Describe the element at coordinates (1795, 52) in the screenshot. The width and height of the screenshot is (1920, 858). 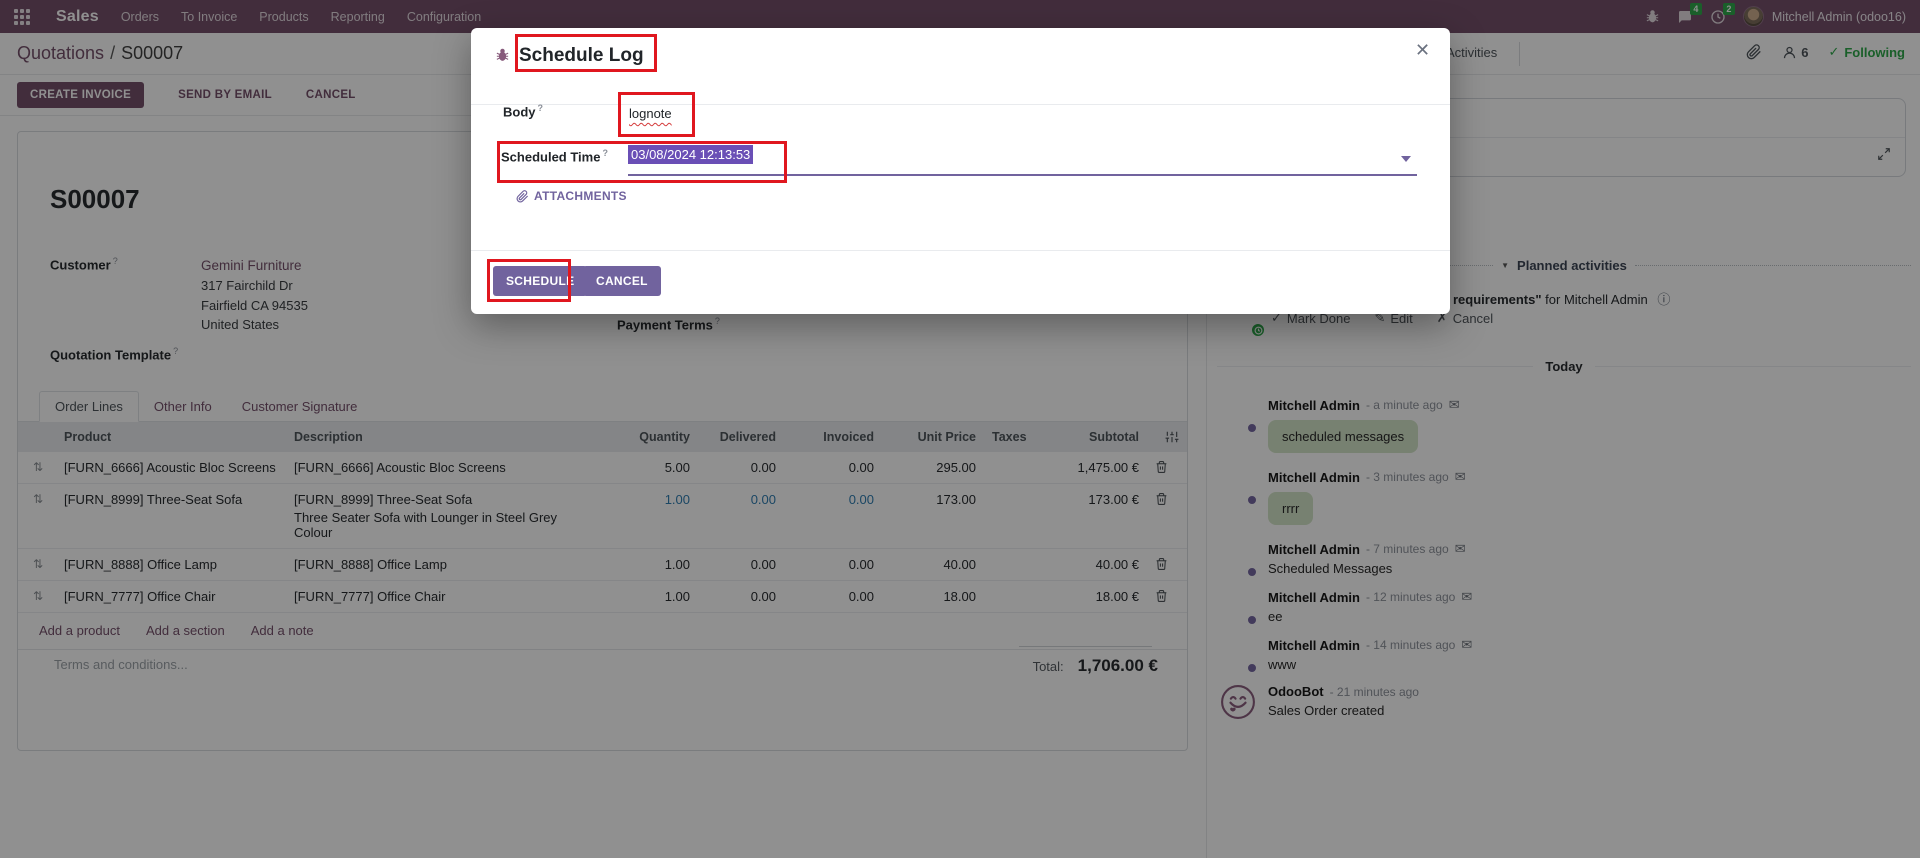
I see `followers-button: 6` at that location.